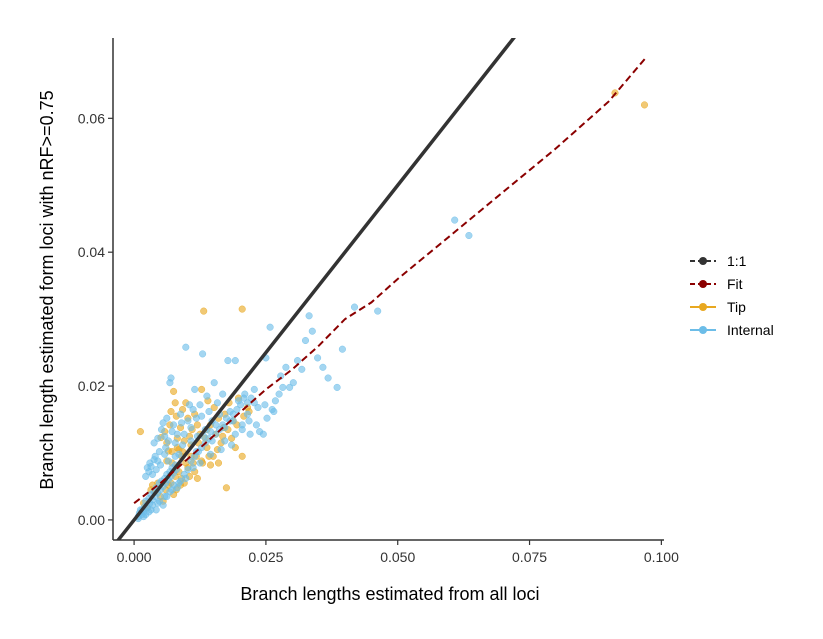  Describe the element at coordinates (750, 330) in the screenshot. I see `legend-internal-label: Internal` at that location.